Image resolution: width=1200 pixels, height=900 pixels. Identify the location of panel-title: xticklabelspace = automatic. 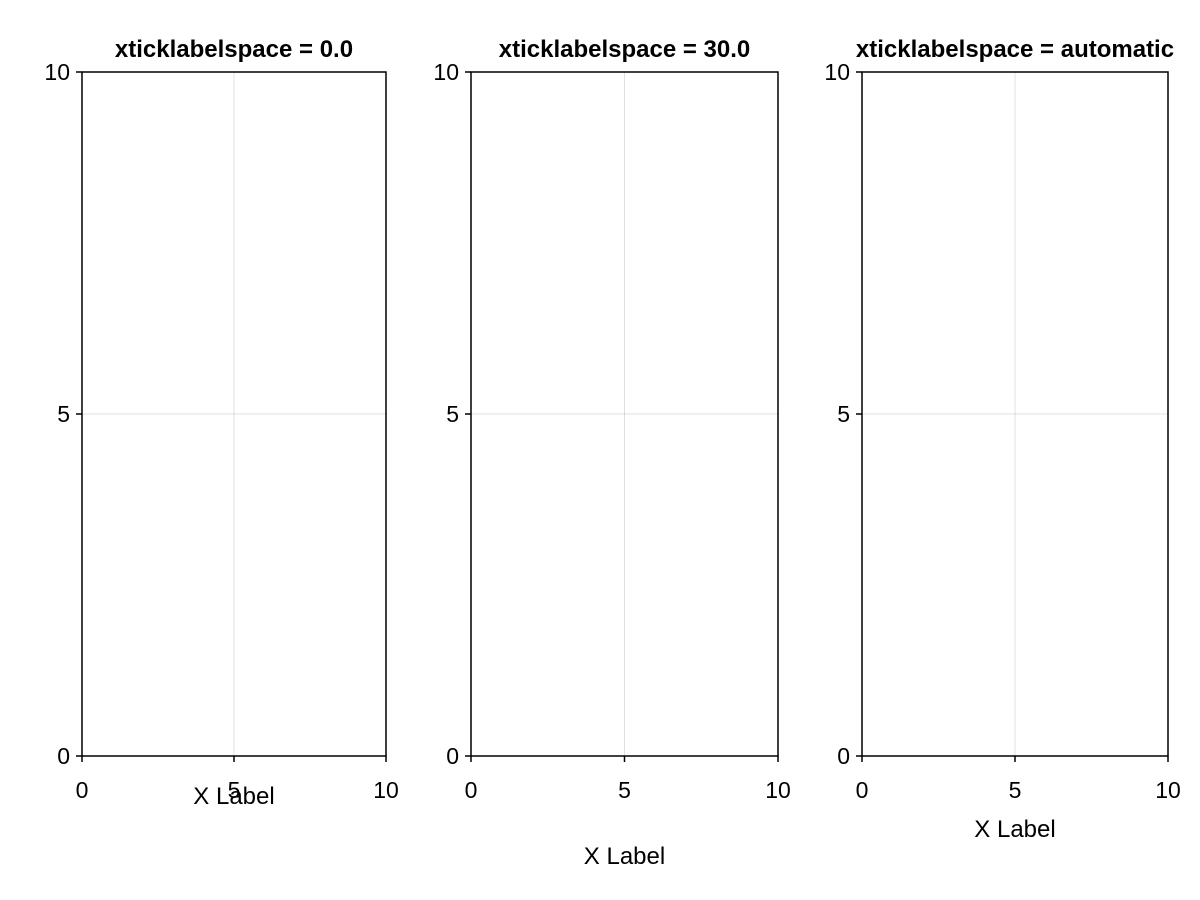
(1015, 49).